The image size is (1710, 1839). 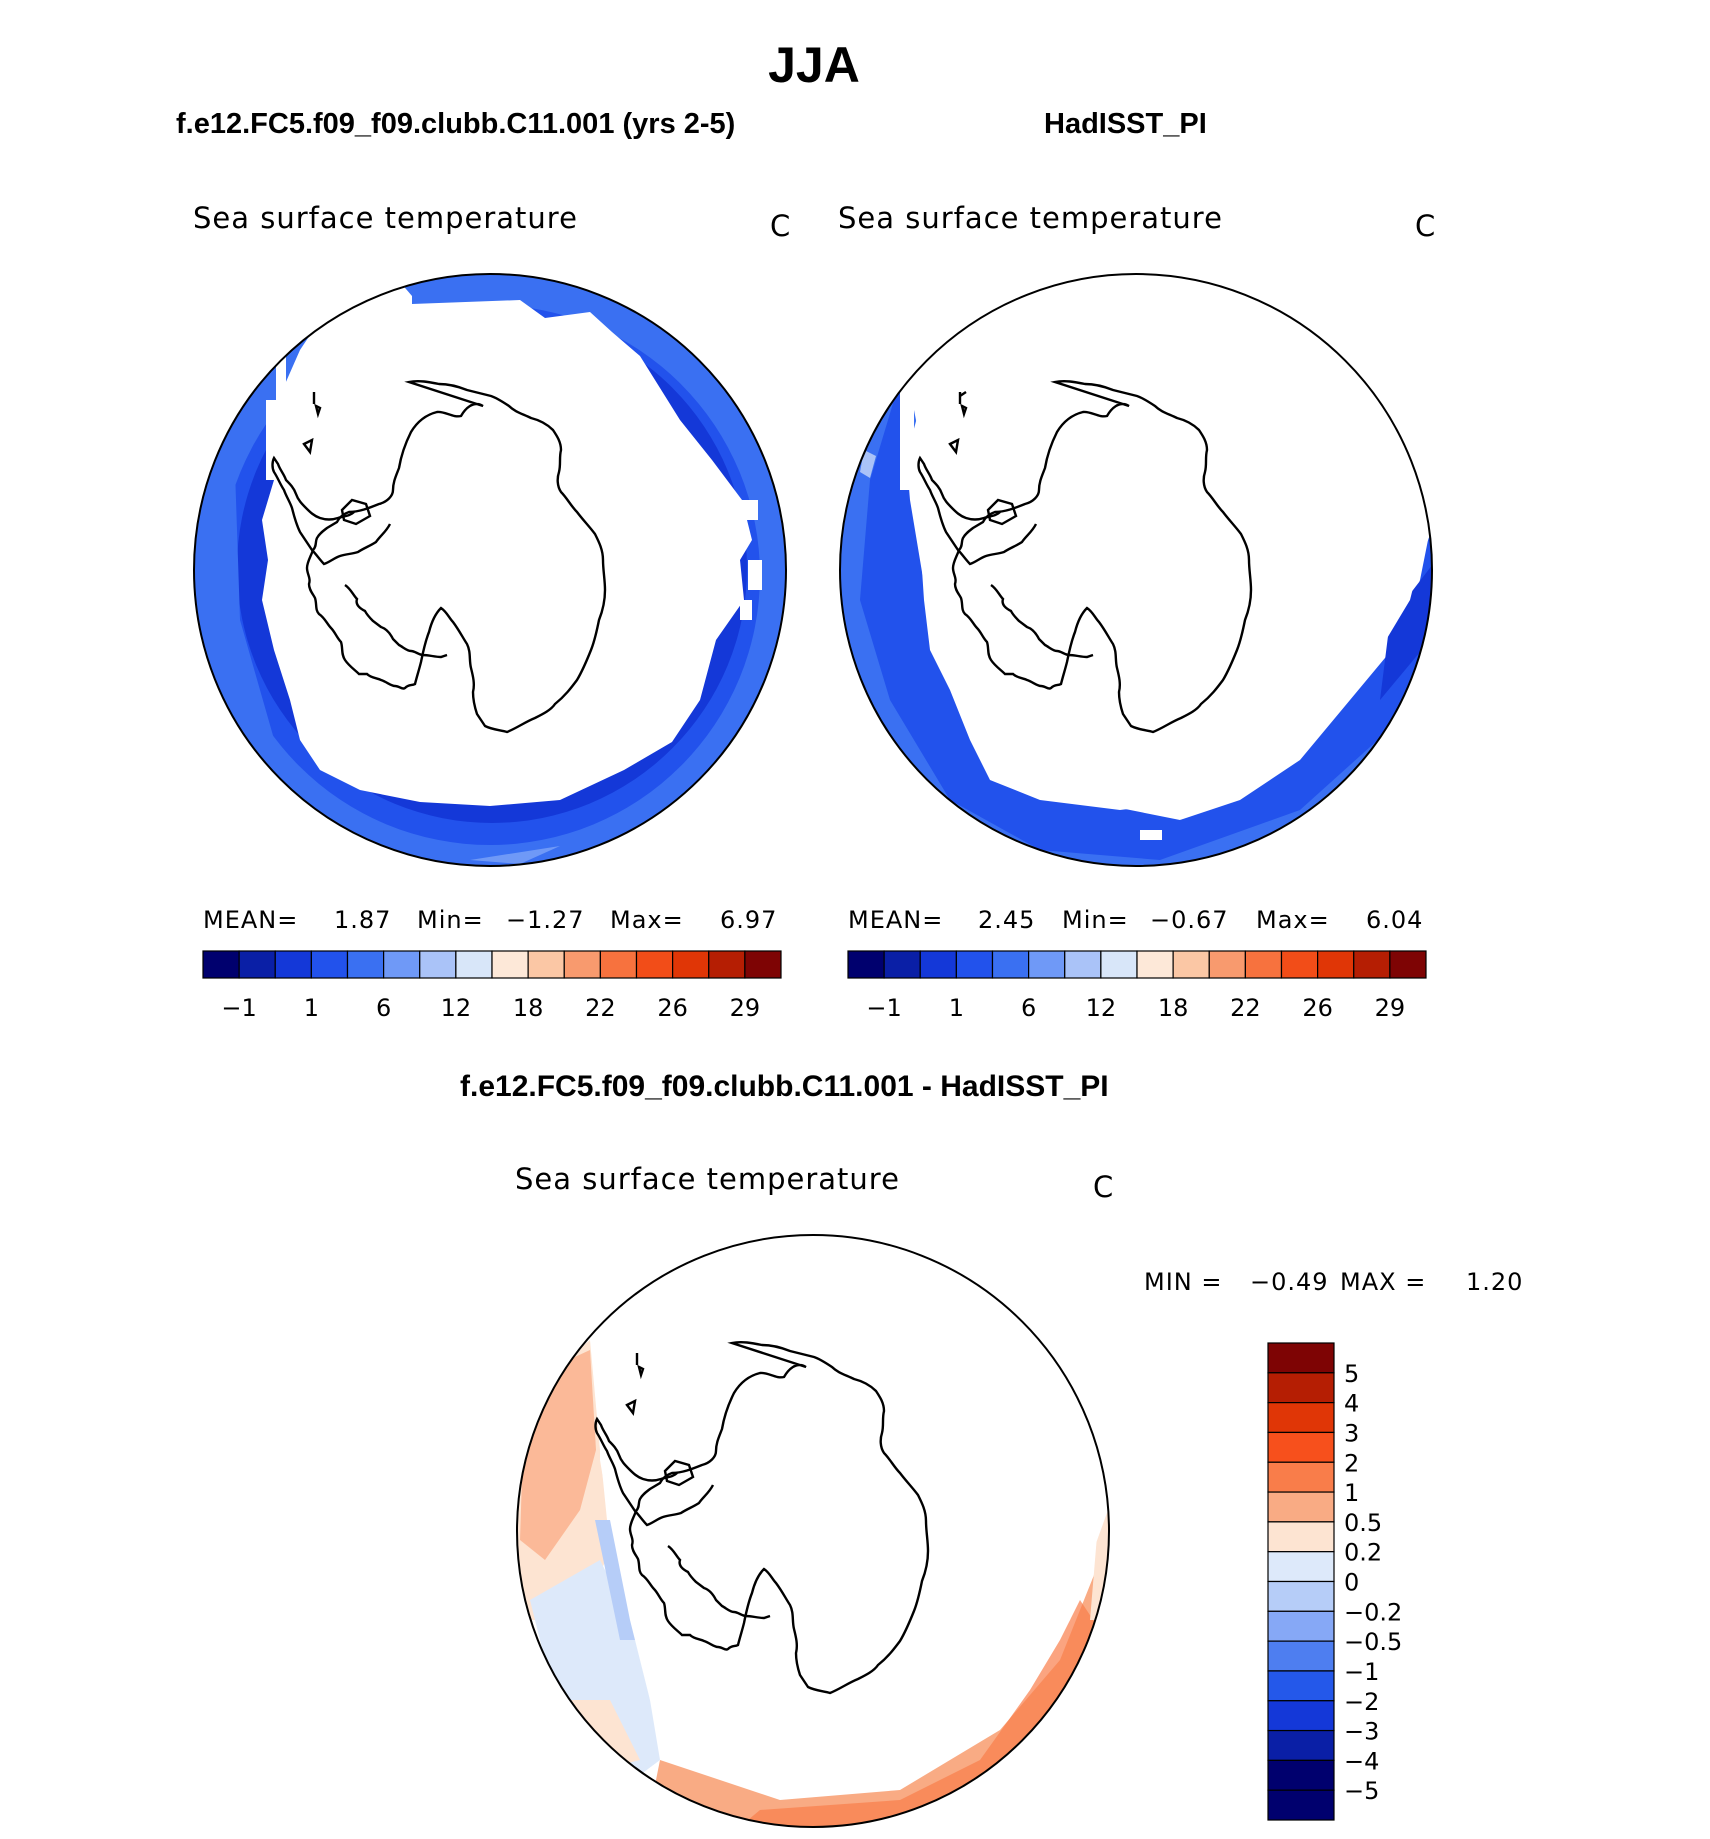 What do you see at coordinates (385, 218) in the screenshot?
I see `panel-1-variable-label: Sea surface temperature` at bounding box center [385, 218].